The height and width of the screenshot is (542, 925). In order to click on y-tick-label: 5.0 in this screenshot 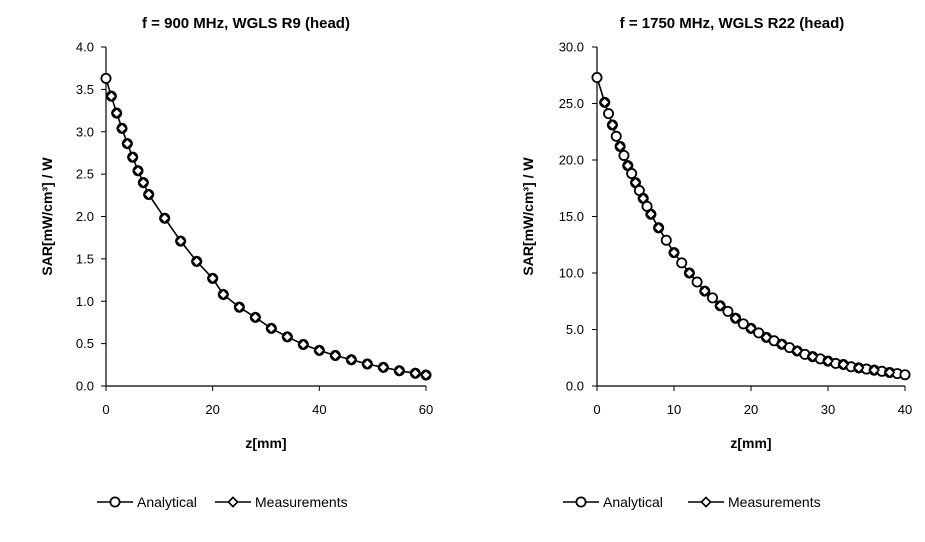, I will do `click(575, 329)`.